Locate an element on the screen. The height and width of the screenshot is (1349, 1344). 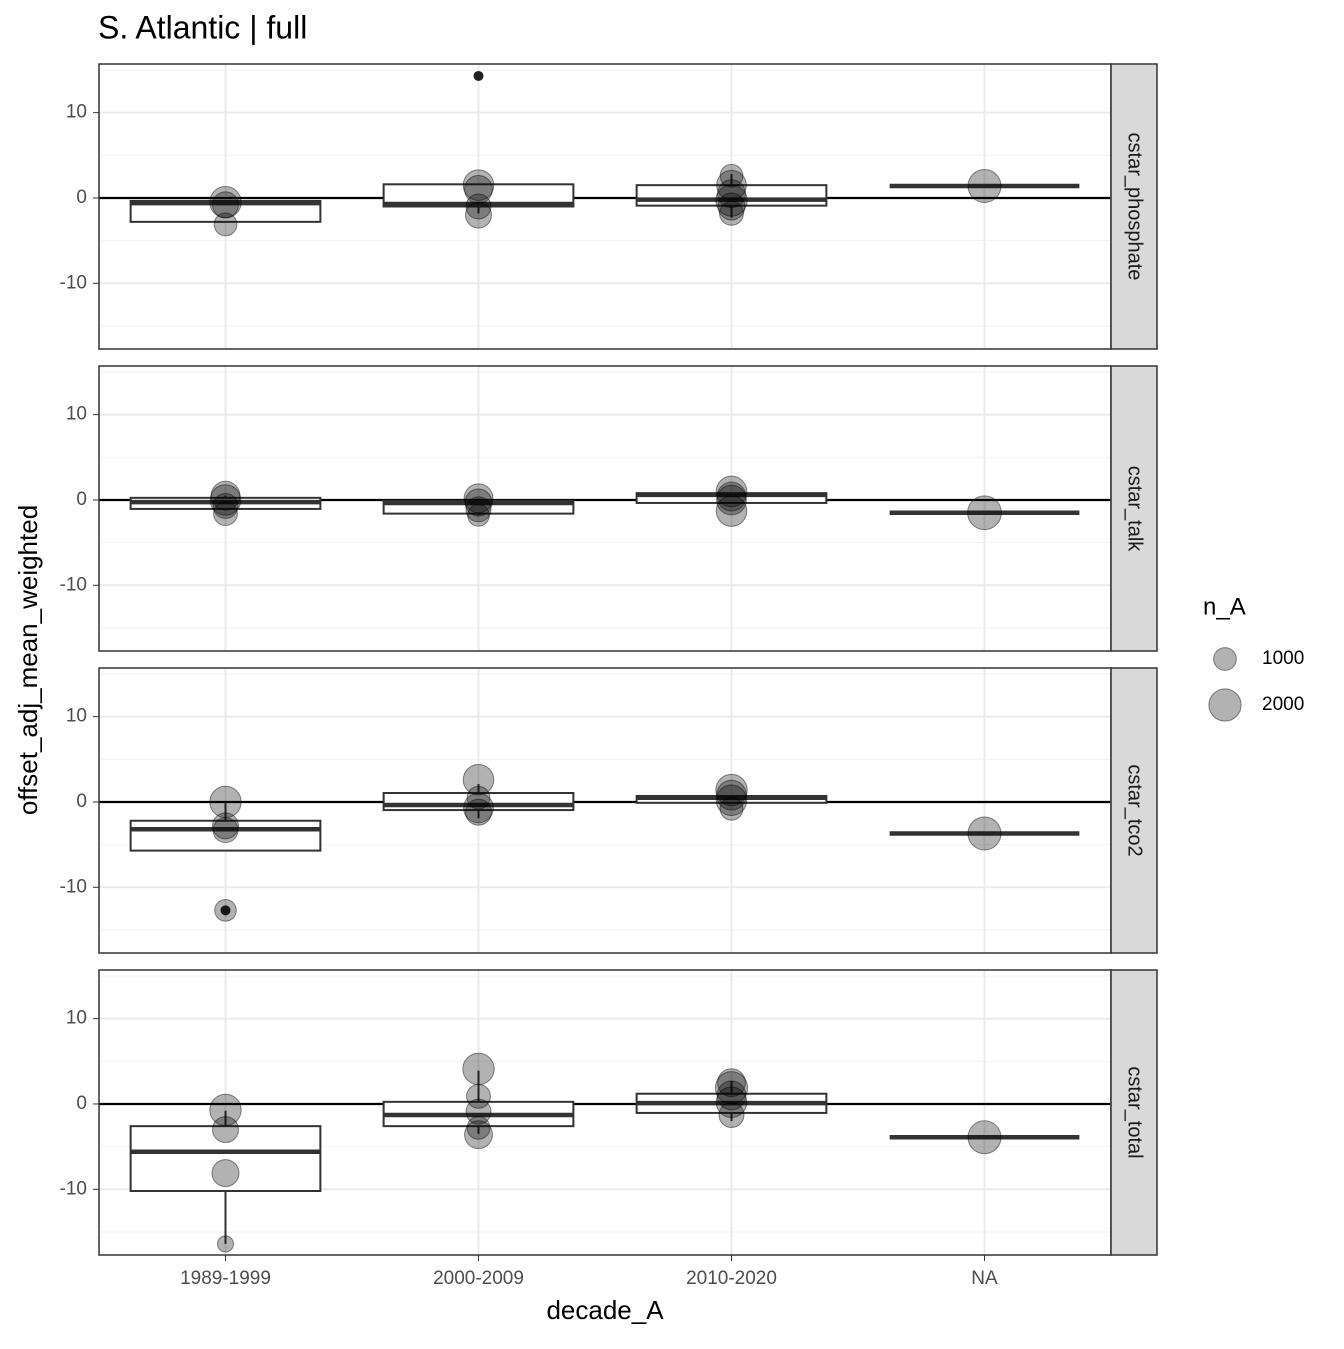
x-tick-label: 2010-2020 is located at coordinates (731, 1278).